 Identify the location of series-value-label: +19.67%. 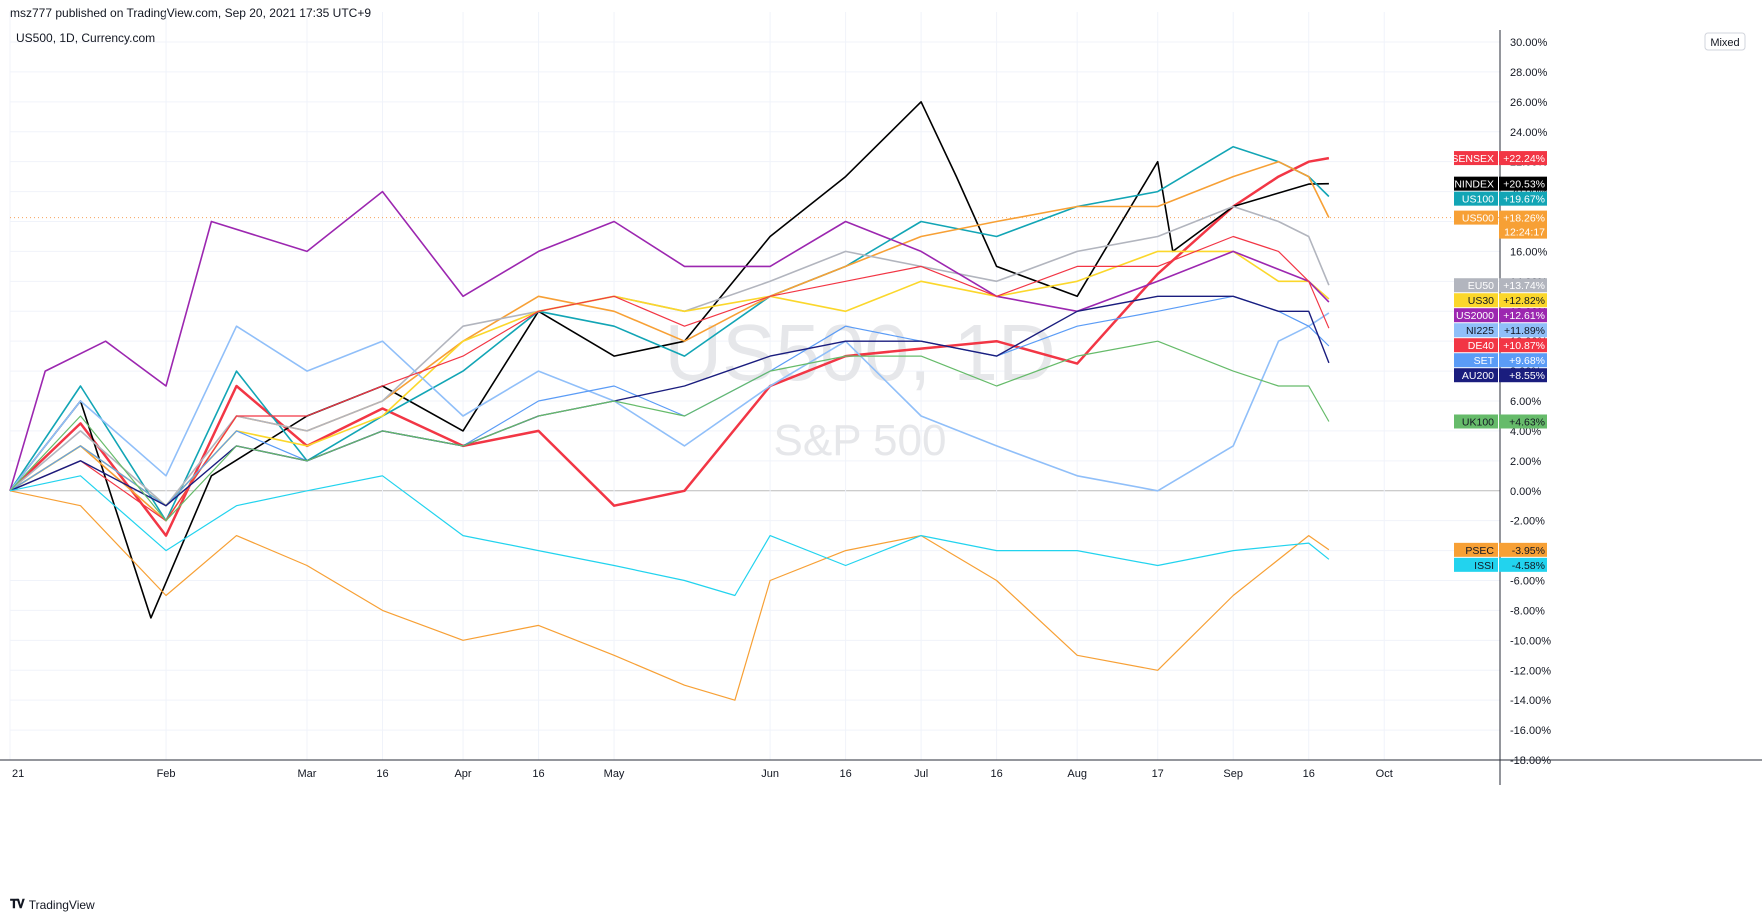
(1524, 200).